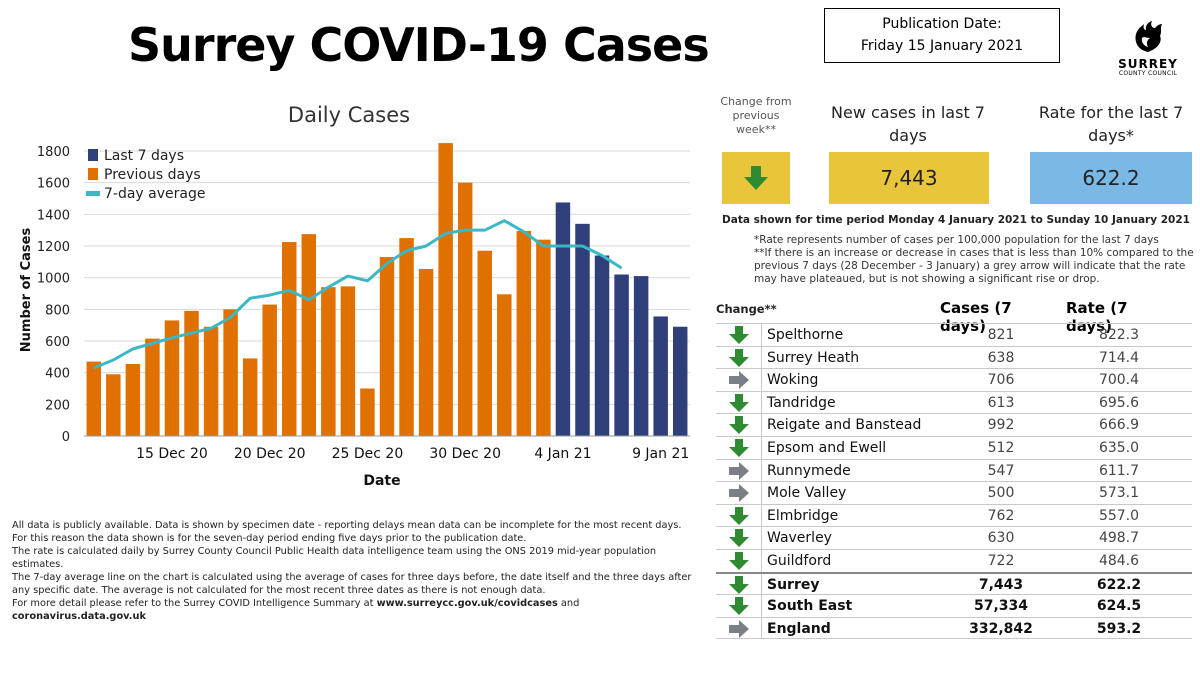 The width and height of the screenshot is (1200, 675). Describe the element at coordinates (1001, 628) in the screenshot. I see `cases-value: 332,842` at that location.